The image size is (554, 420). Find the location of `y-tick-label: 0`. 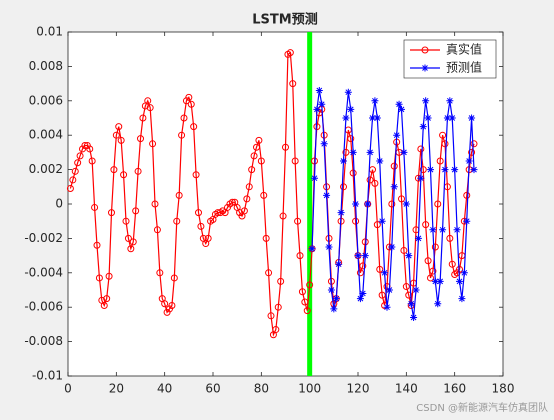

y-tick-label: 0 is located at coordinates (59, 204).